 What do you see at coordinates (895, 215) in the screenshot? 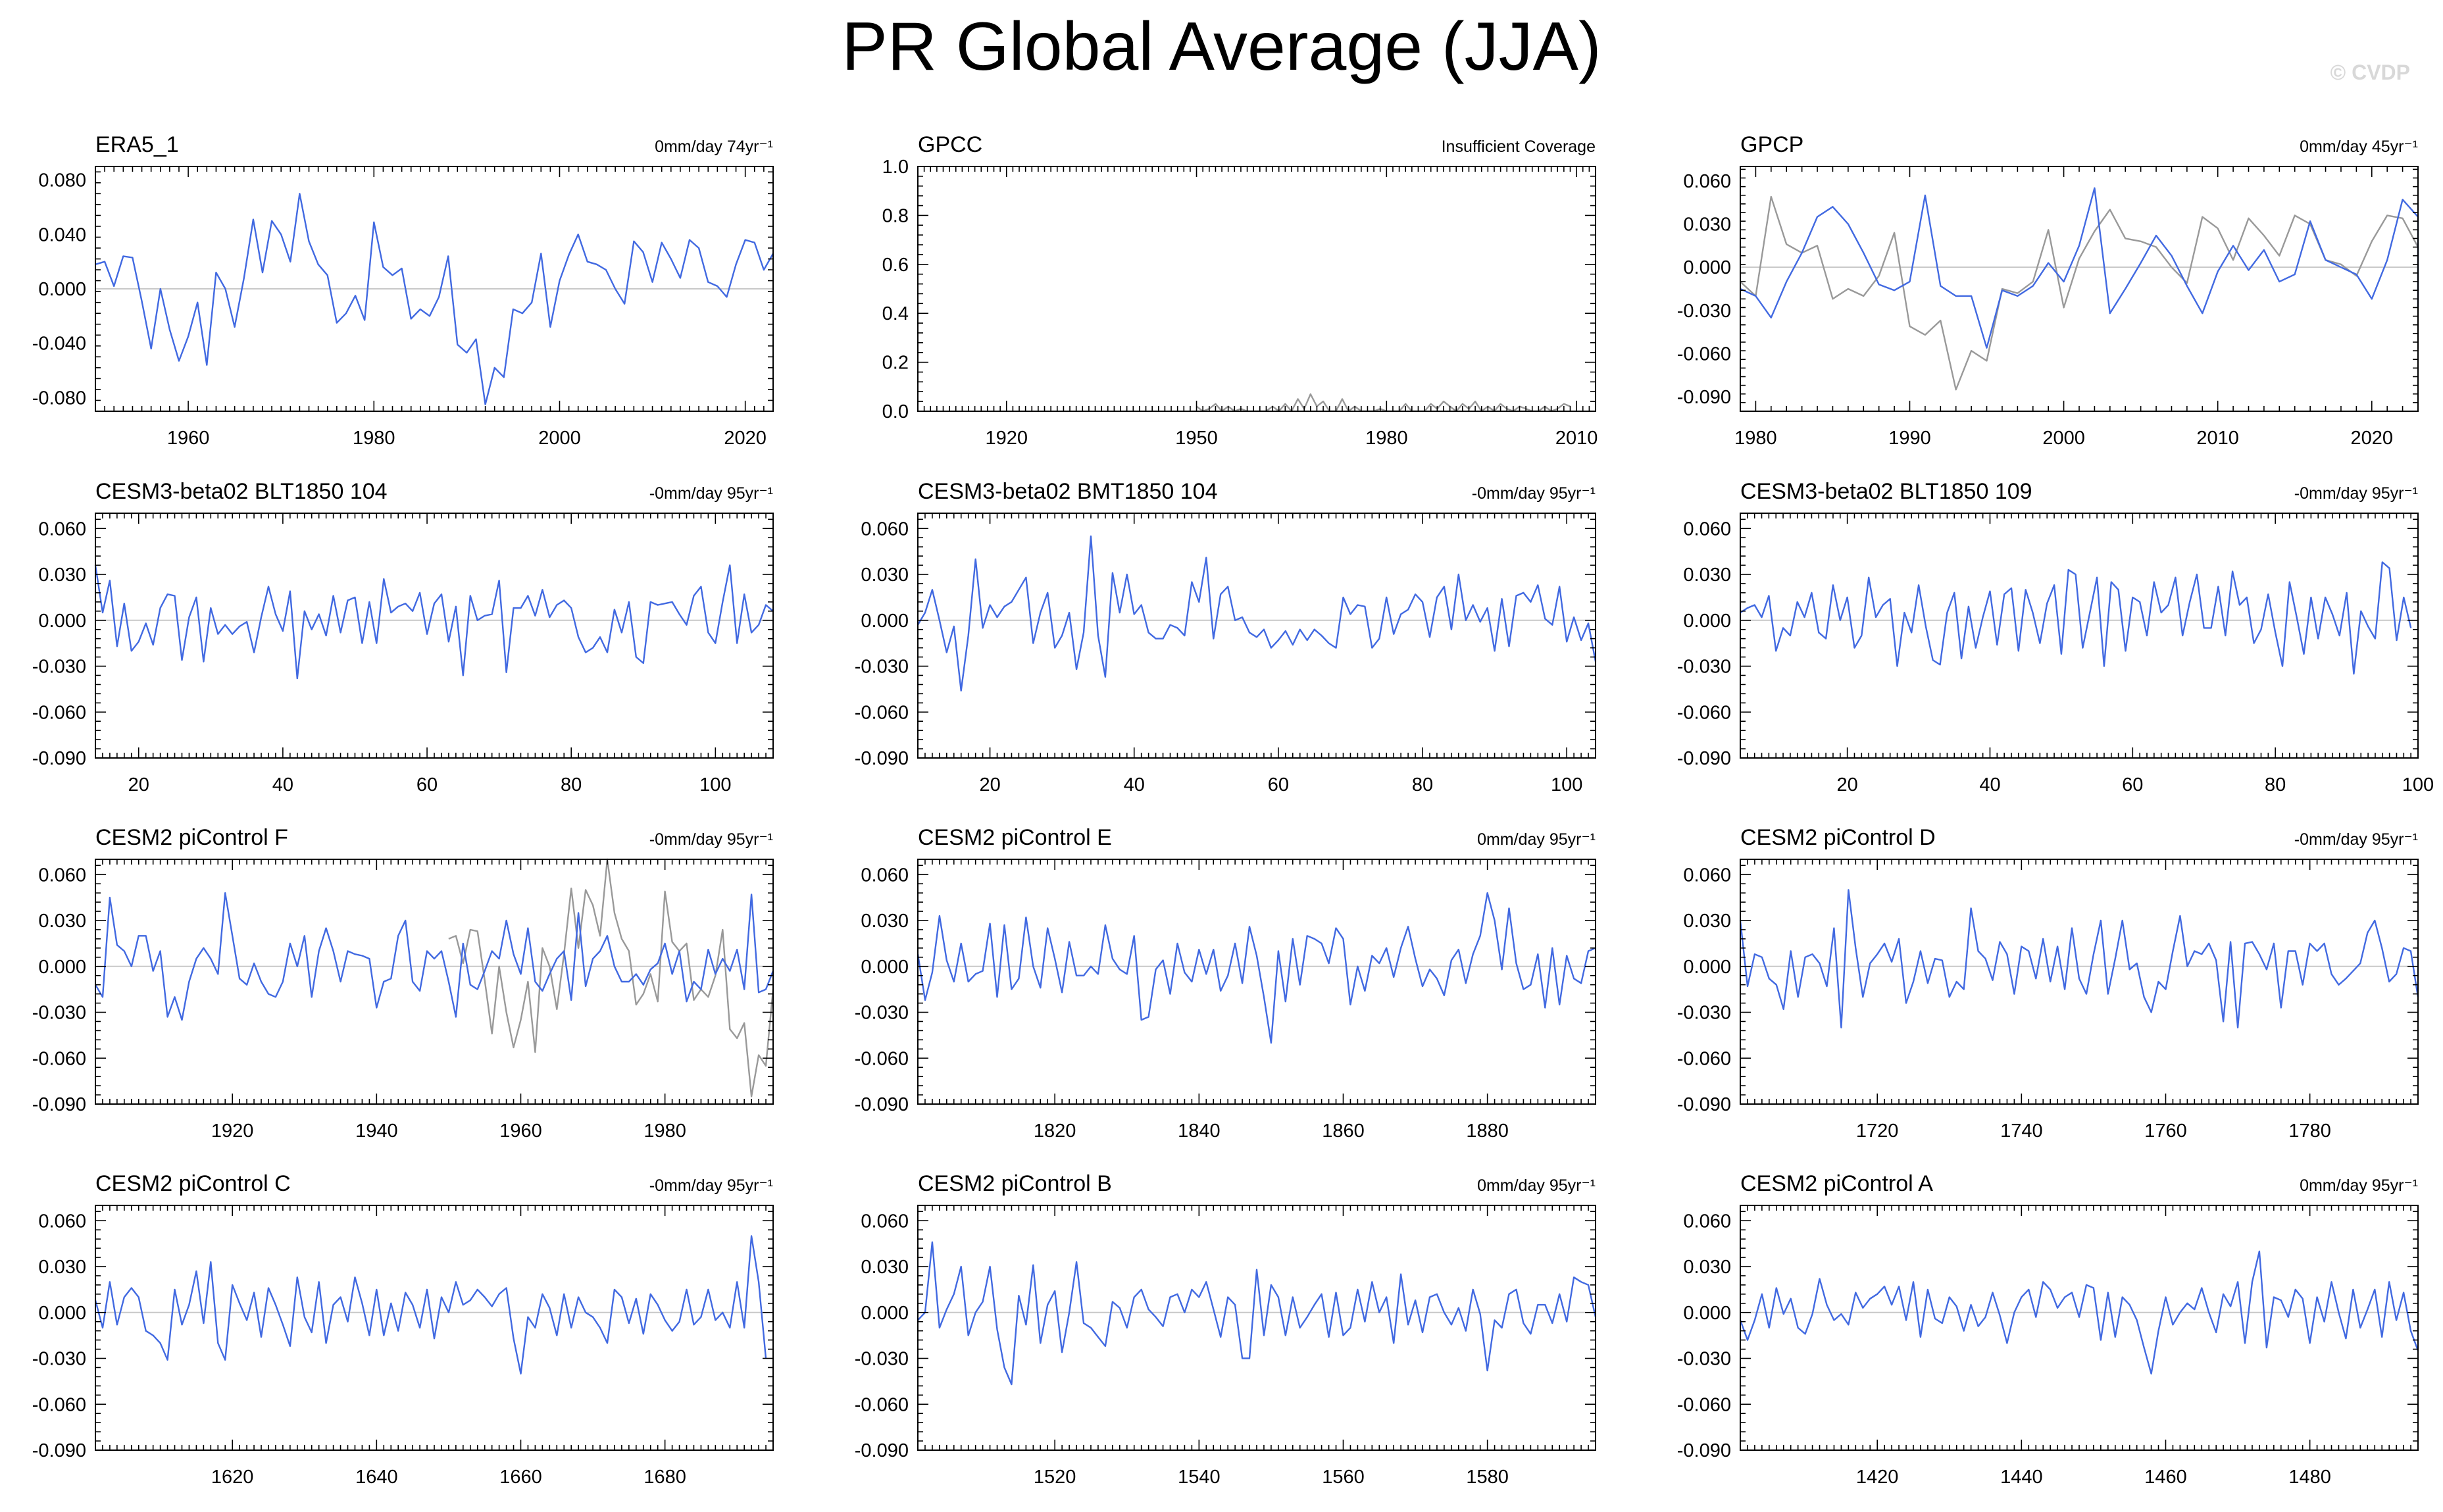
I see `y-tick-label: 0.8` at bounding box center [895, 215].